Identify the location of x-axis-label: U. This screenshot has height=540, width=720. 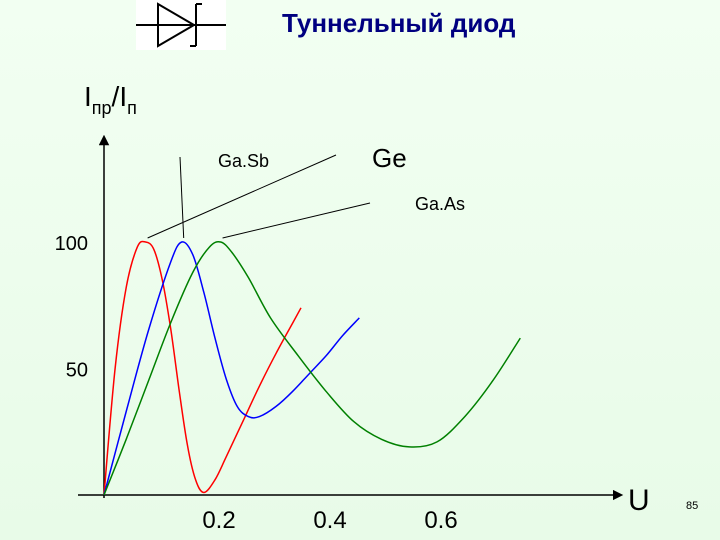
(639, 500).